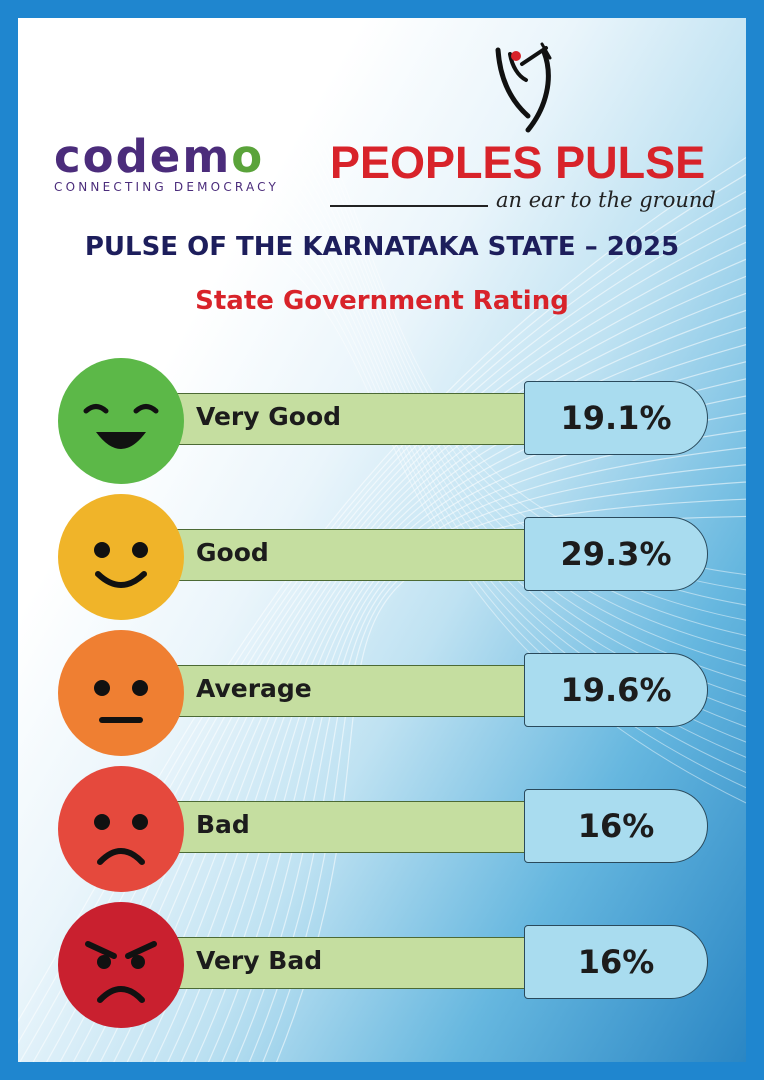 The width and height of the screenshot is (764, 1080). What do you see at coordinates (269, 416) in the screenshot?
I see `category-label: Very Good` at bounding box center [269, 416].